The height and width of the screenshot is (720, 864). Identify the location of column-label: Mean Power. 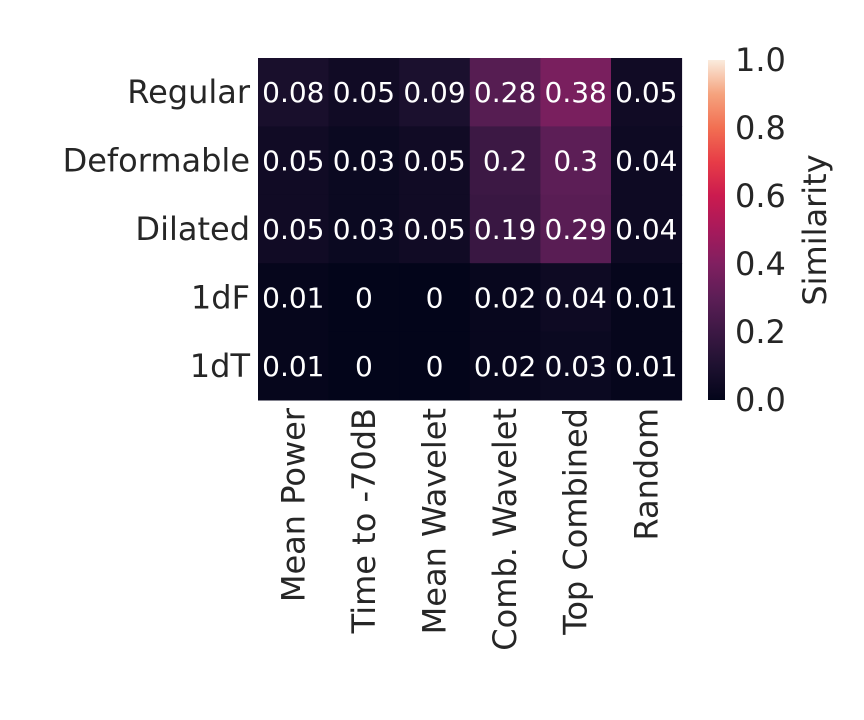
(293, 504).